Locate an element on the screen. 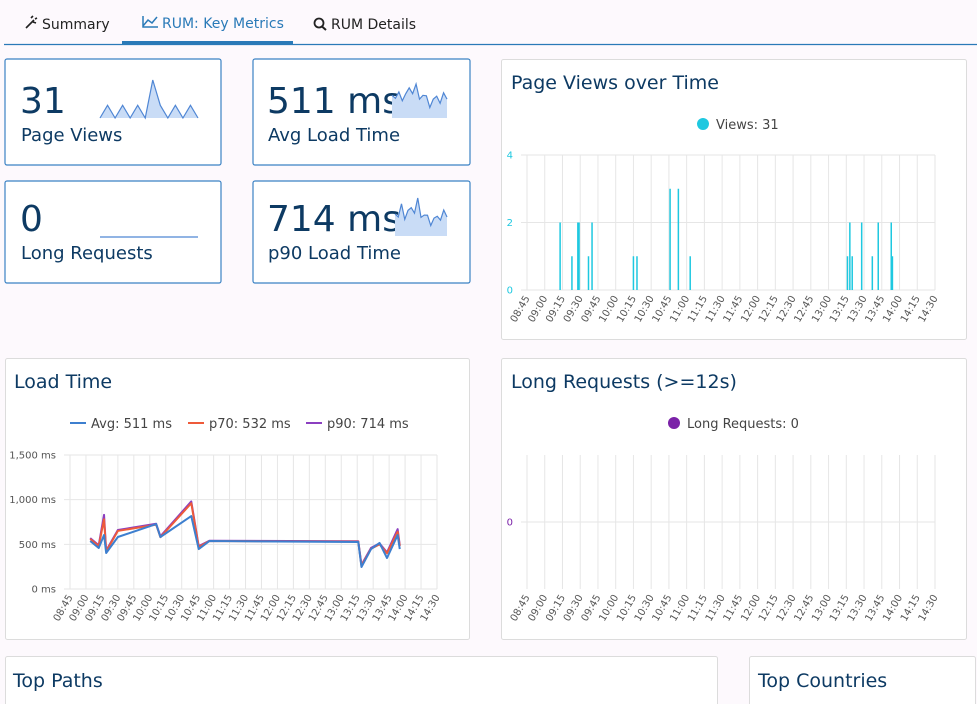  legend-label: p90: 714 ms is located at coordinates (368, 424).